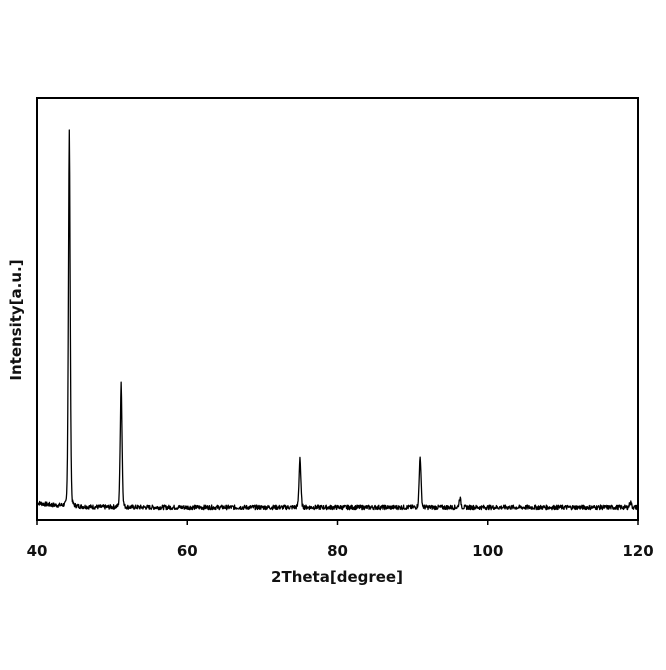  I want to click on y-axis-label: Intensity[a.u.], so click(16, 319).